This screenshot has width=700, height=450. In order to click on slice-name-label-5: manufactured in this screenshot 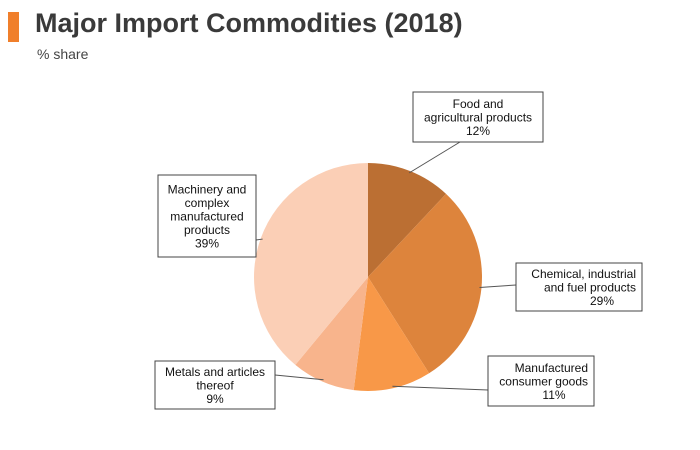, I will do `click(206, 216)`.